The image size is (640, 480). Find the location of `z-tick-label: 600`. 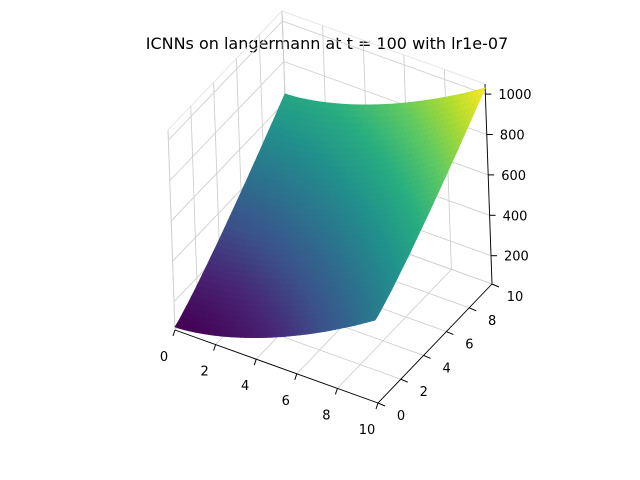

z-tick-label: 600 is located at coordinates (513, 176).